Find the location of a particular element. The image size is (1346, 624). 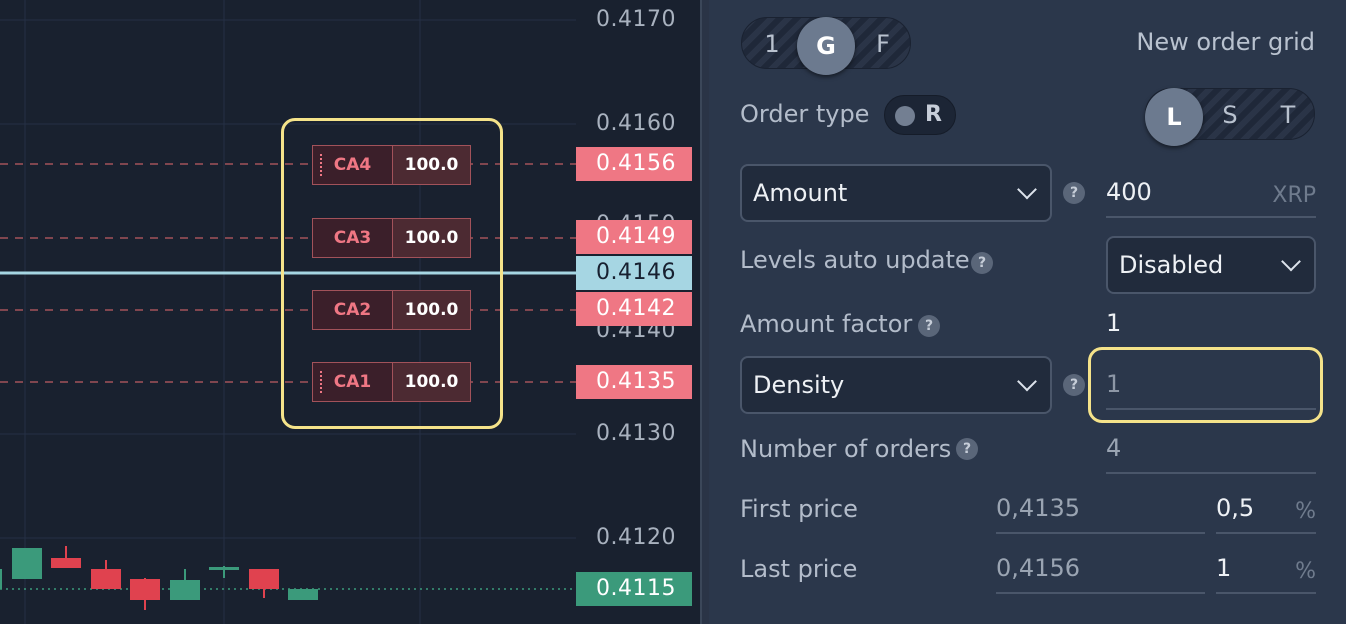

price-axis-label: 0.4170 is located at coordinates (636, 19).